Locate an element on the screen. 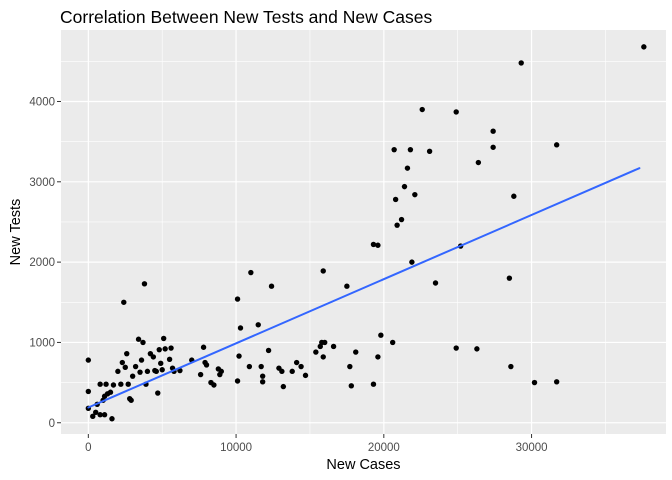 The image size is (672, 480). y-tick-label: 0 is located at coordinates (52, 424).